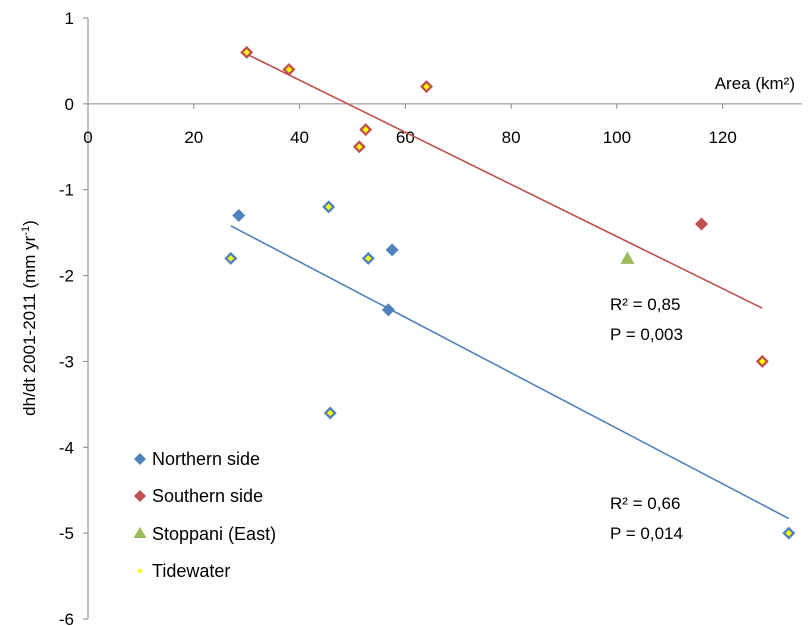 The height and width of the screenshot is (626, 811). I want to click on legend-label-northern: Northern side, so click(206, 459).